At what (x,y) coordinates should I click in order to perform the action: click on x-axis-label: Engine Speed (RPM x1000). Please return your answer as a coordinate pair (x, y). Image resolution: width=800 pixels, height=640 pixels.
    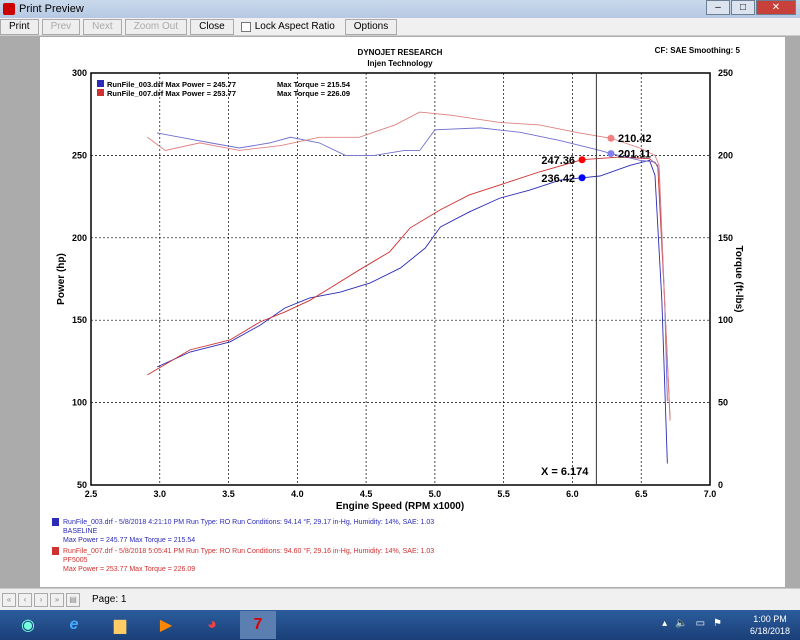
    Looking at the image, I should click on (400, 506).